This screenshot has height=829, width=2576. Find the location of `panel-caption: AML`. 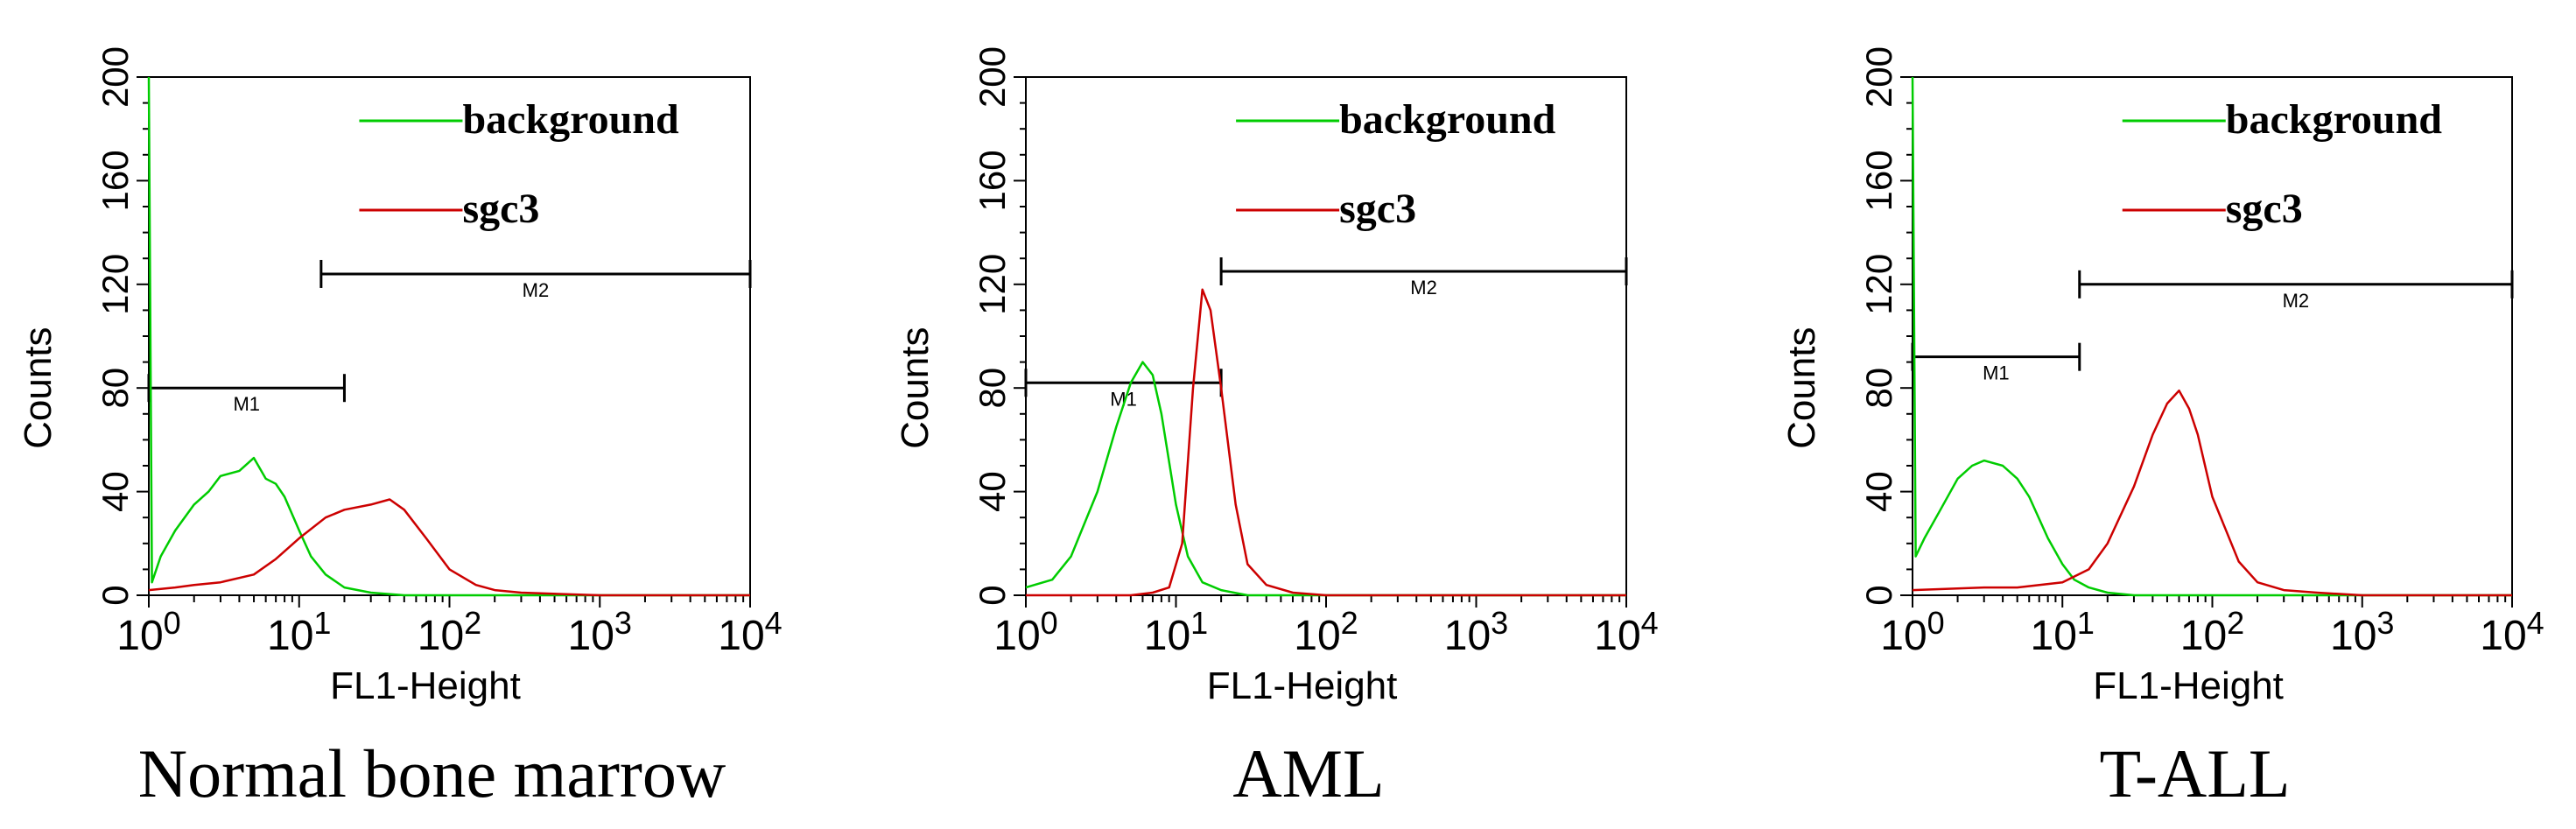

panel-caption: AML is located at coordinates (1308, 773).